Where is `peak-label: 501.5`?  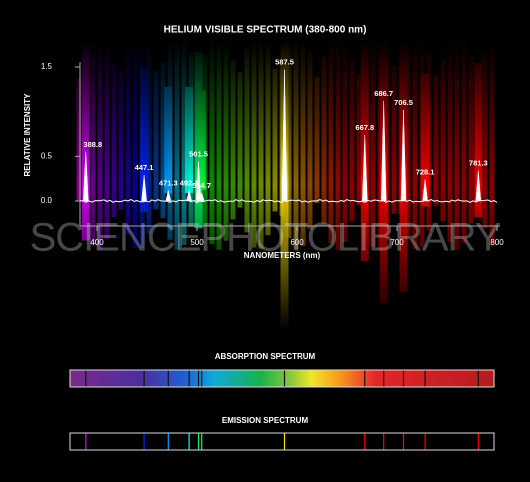
peak-label: 501.5 is located at coordinates (198, 154).